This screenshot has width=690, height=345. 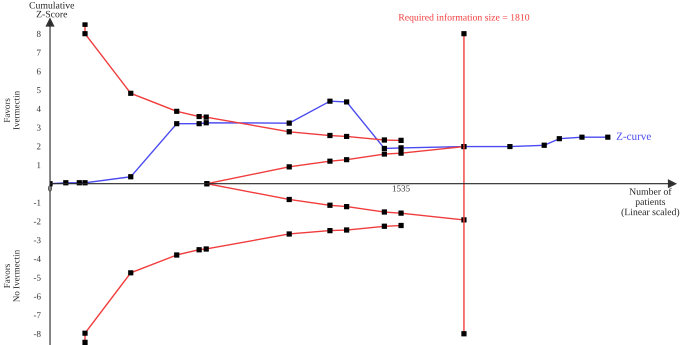 What do you see at coordinates (37, 296) in the screenshot?
I see `y-tick-label: -6` at bounding box center [37, 296].